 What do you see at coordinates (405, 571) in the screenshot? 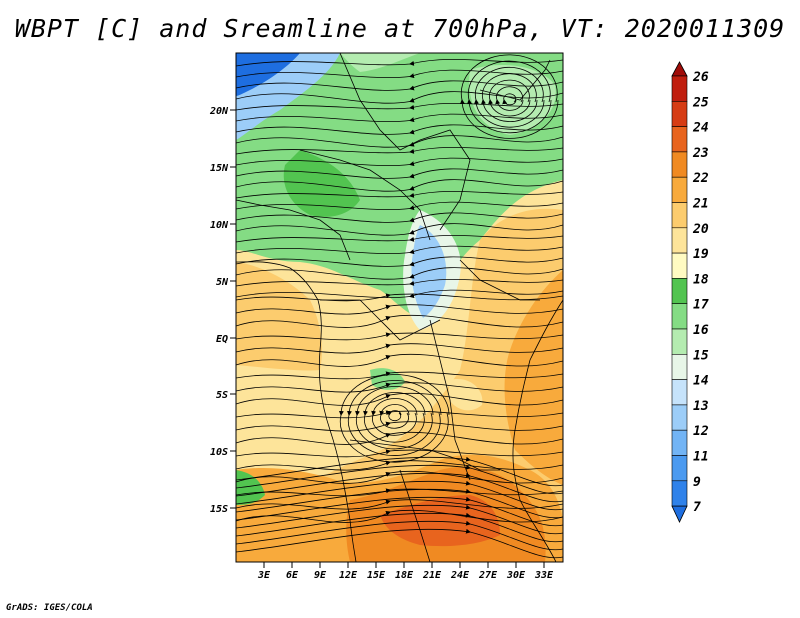
I see `longitude-axis: 3E 6E 9E 12E 15E 18E 21E 24E 27E 30E 33E` at bounding box center [405, 571].